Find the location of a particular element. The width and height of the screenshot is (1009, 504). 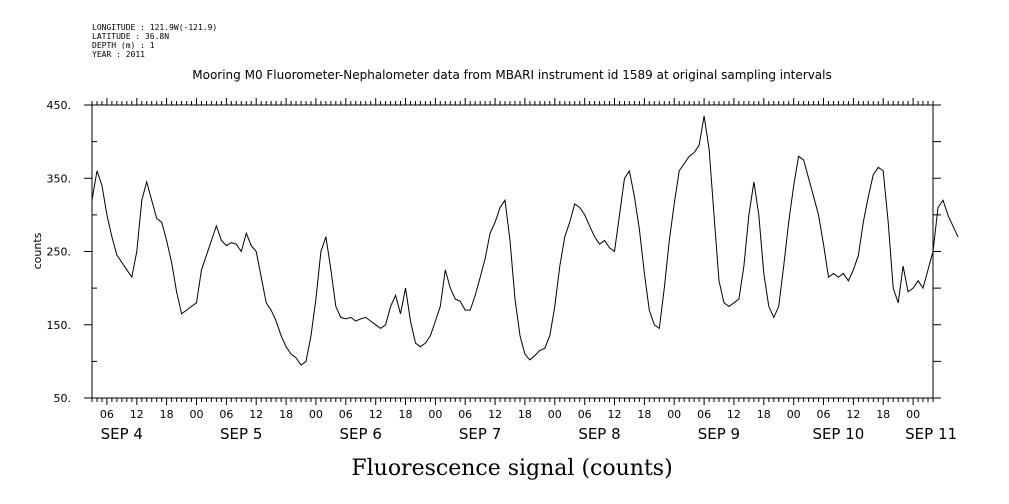

day-label: SEP 10 is located at coordinates (838, 434).